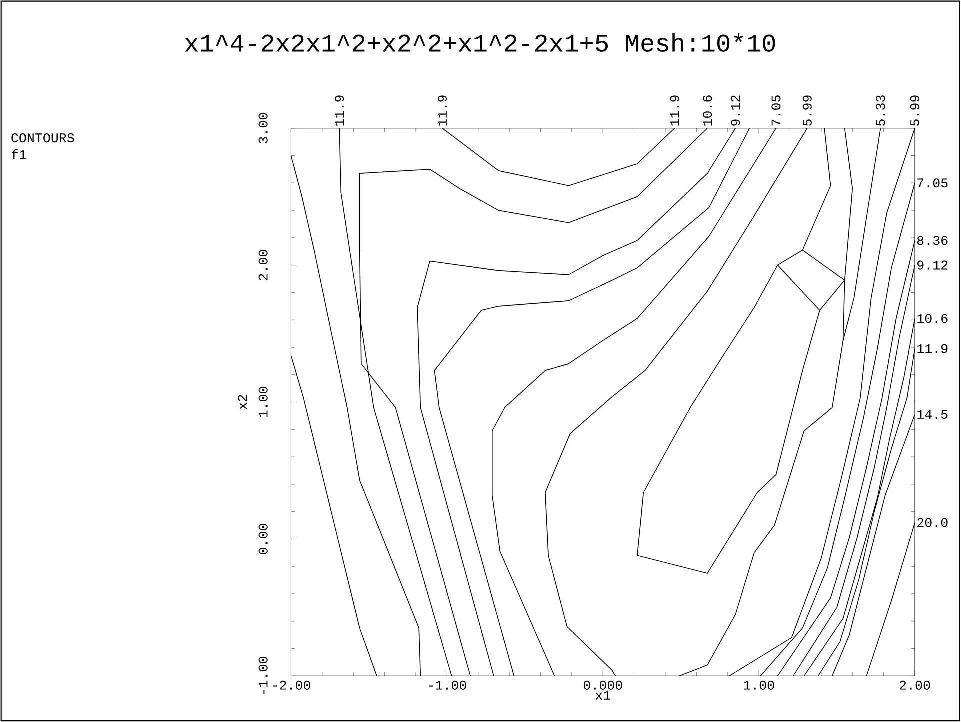 The image size is (961, 722). Describe the element at coordinates (603, 695) in the screenshot. I see `x-axis-title: x1` at that location.